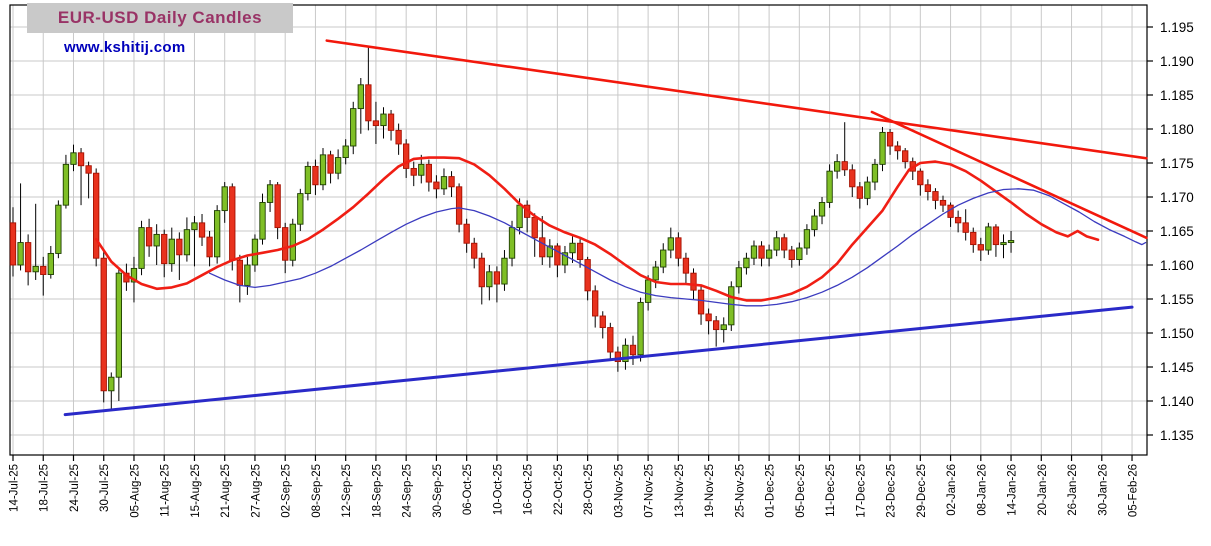  Describe the element at coordinates (166, 490) in the screenshot. I see `x-tick-label: 11-Aug-25` at that location.